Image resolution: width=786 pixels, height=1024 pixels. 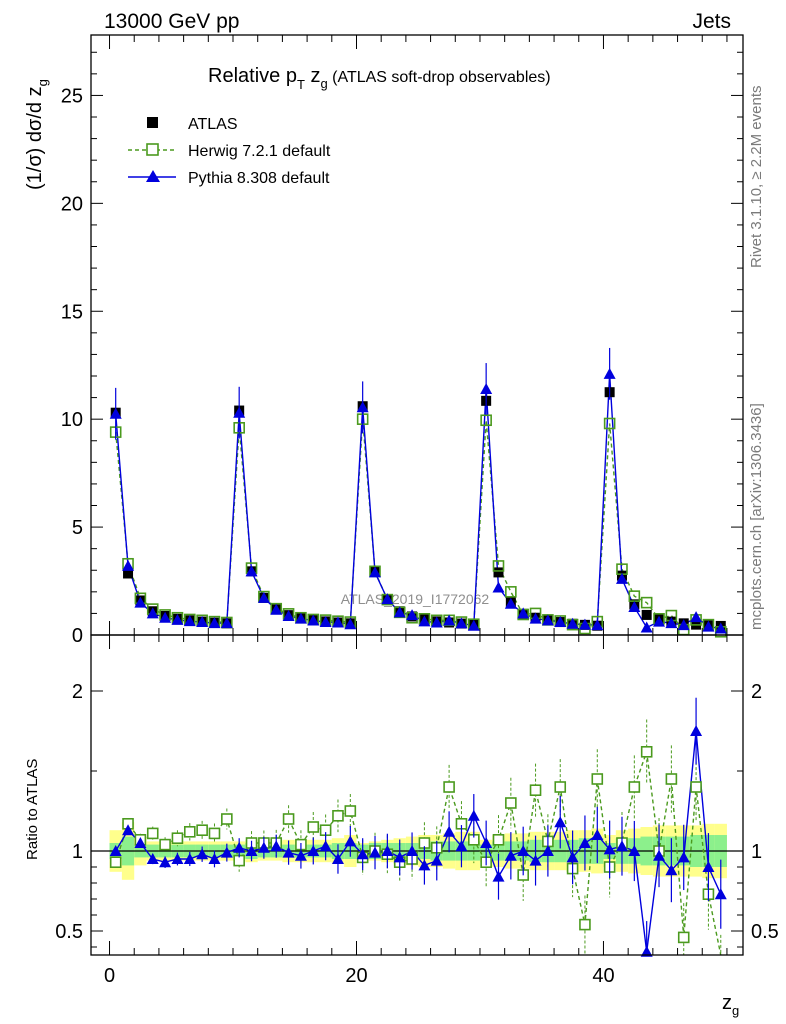 I want to click on ratio-y-axis-label: Ratio to ATLAS, so click(x=32, y=809).